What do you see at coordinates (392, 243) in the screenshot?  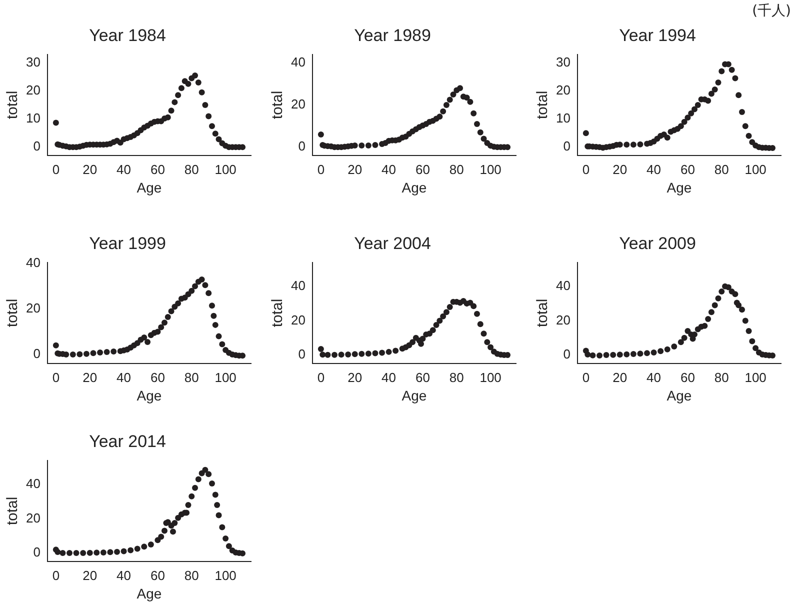 I see `chart-title: Year 2004` at bounding box center [392, 243].